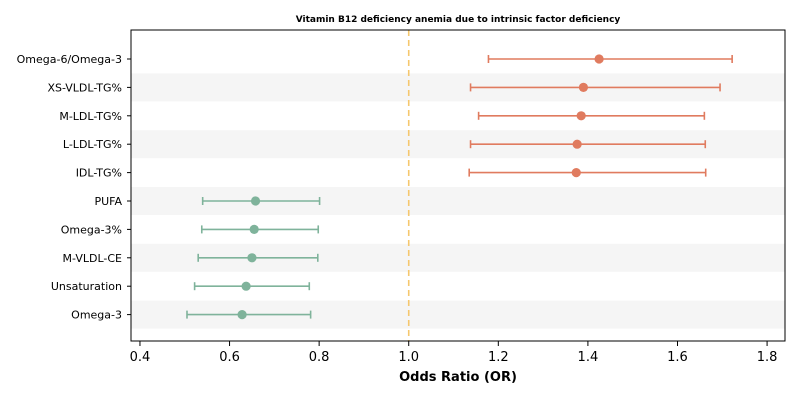  Describe the element at coordinates (319, 357) in the screenshot. I see `x-tick-label: 0.8` at that location.